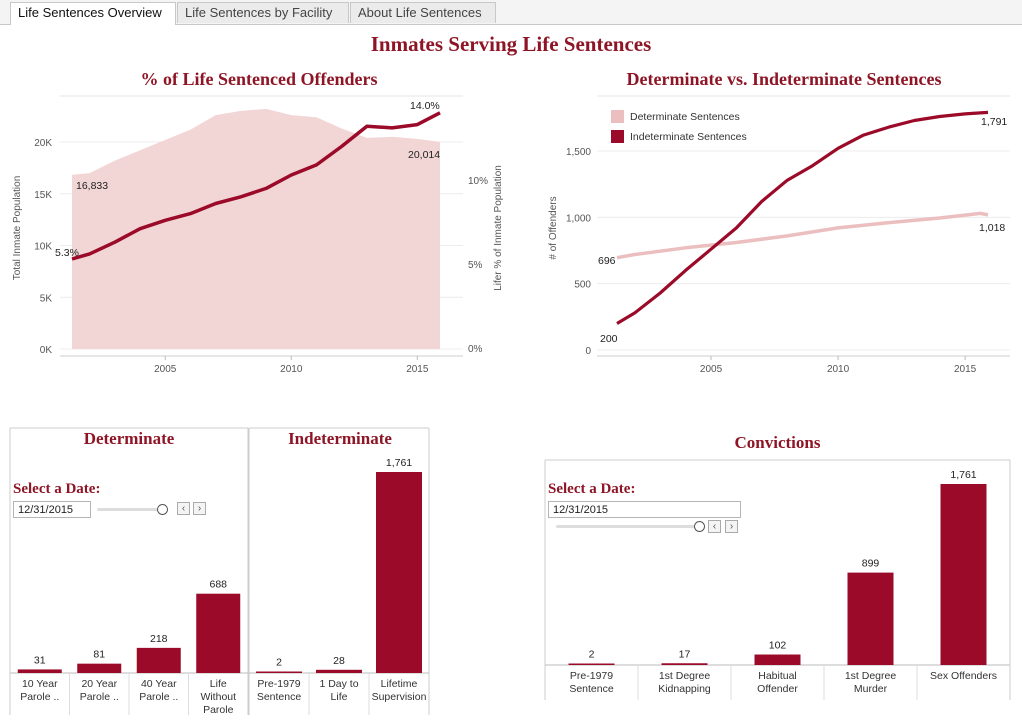 This screenshot has height=725, width=1022. I want to click on y-tick-label: 0, so click(588, 351).